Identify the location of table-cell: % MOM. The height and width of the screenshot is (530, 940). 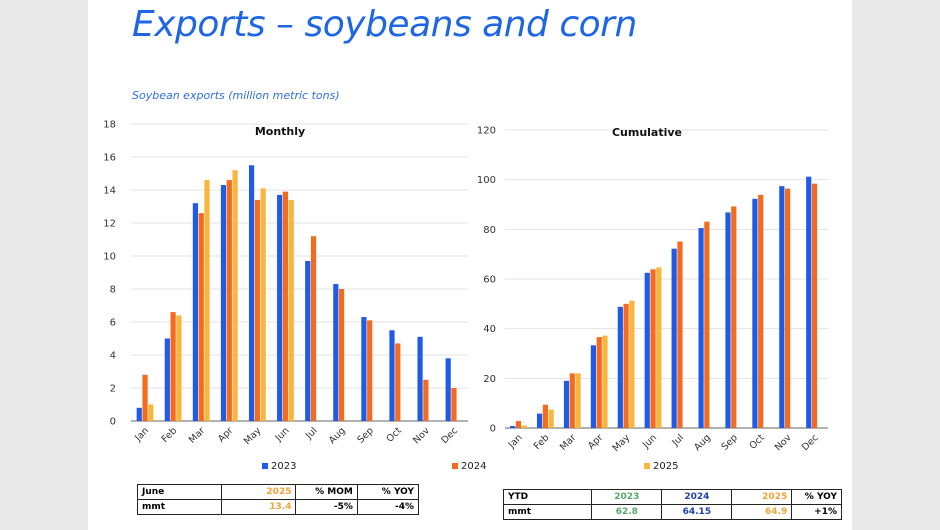
(326, 492).